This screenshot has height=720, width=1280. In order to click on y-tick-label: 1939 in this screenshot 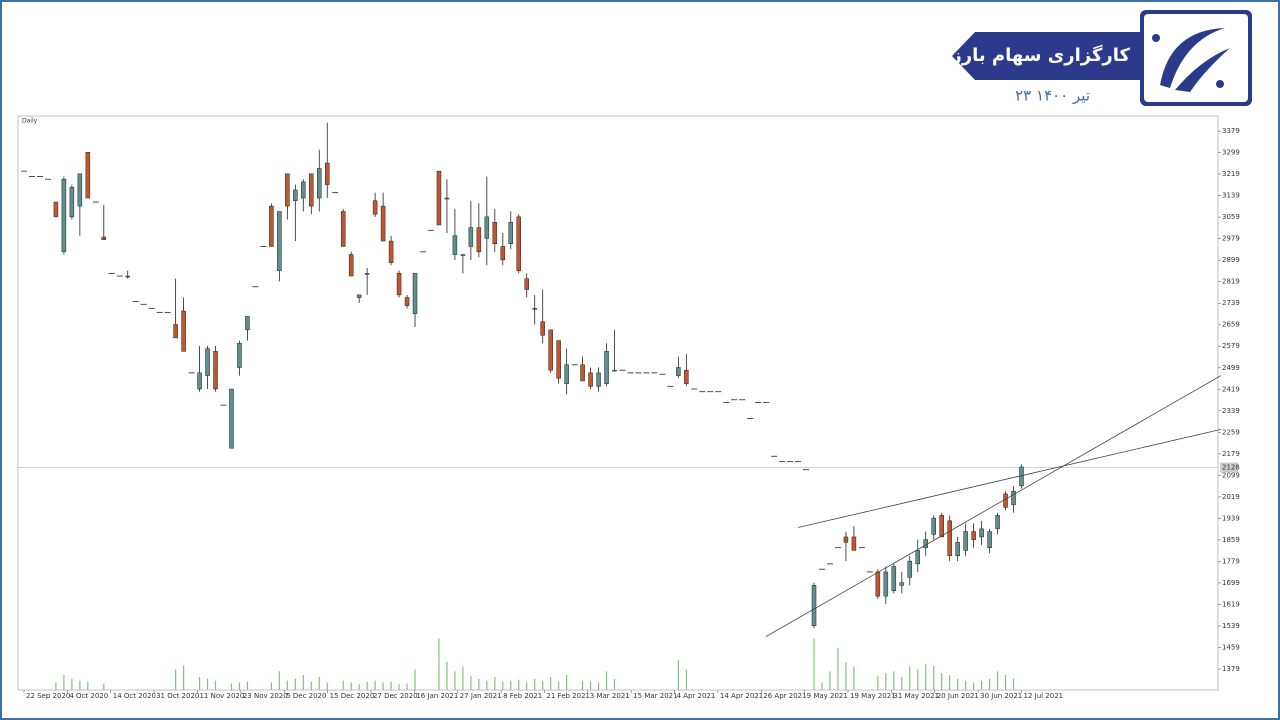, I will do `click(1231, 518)`.